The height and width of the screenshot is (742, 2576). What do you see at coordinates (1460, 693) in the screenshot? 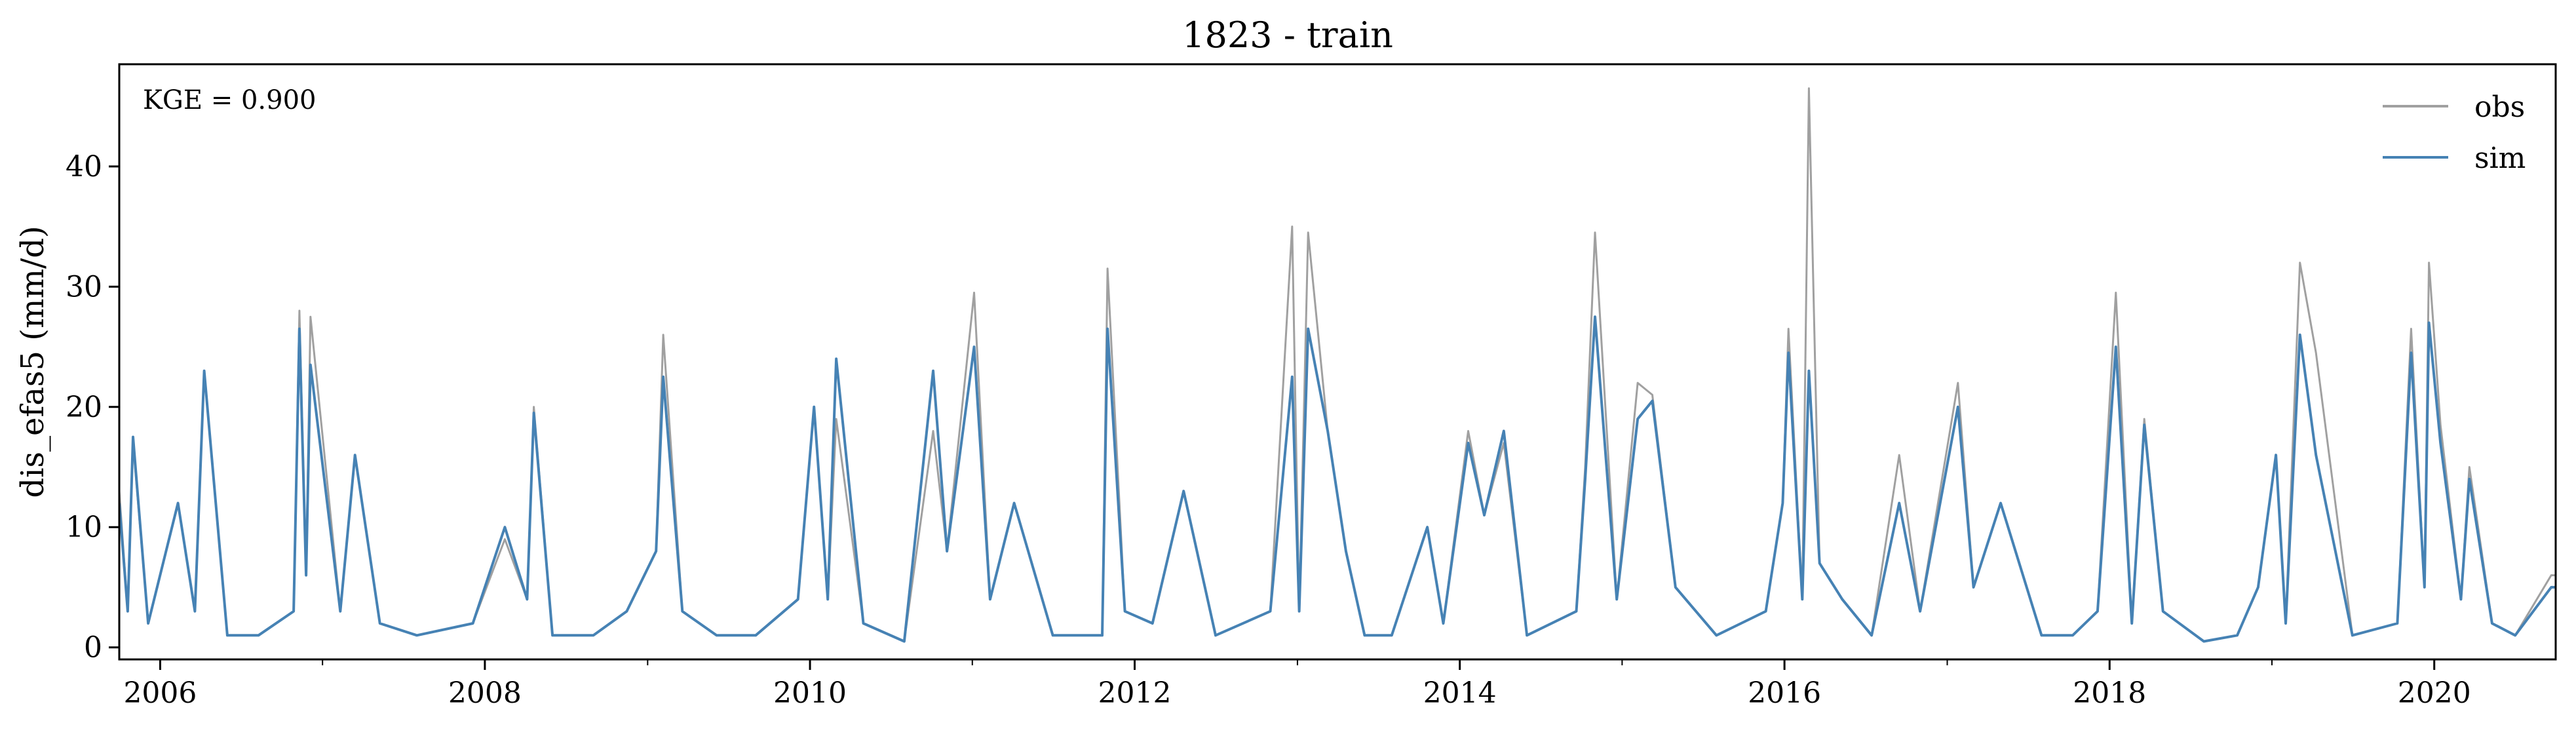
I see `x-tick-label: 2014` at bounding box center [1460, 693].